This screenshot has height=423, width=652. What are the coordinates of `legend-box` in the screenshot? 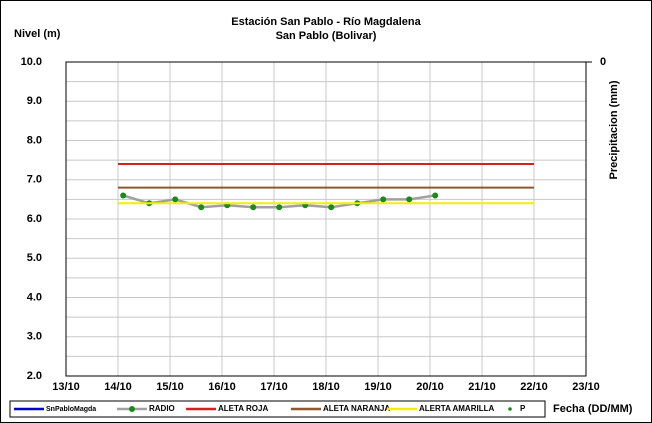 It's located at (277, 409).